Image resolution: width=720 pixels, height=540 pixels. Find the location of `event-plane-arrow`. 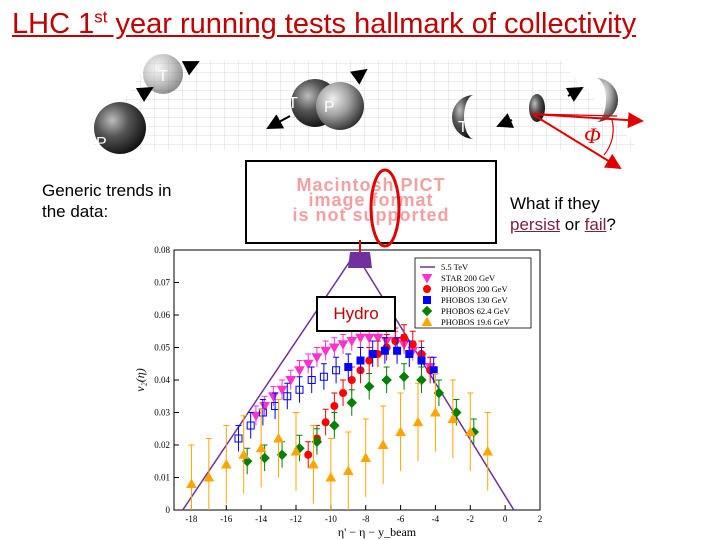

event-plane-arrow is located at coordinates (576, 141).